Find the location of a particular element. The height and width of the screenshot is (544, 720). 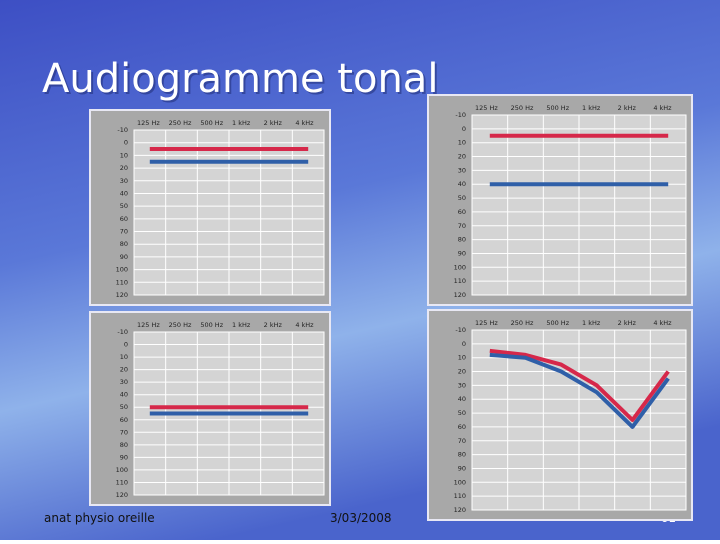

slide-title: Audiogramme tonal is located at coordinates (240, 79).